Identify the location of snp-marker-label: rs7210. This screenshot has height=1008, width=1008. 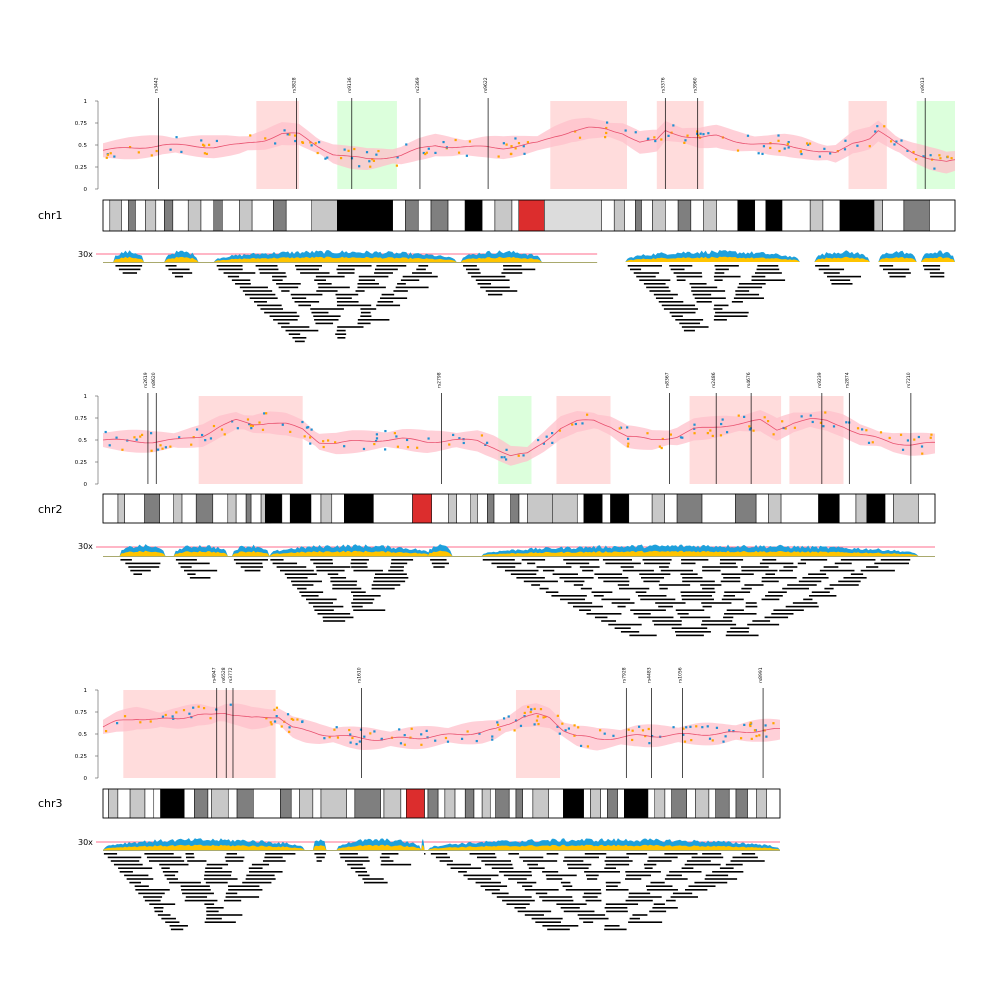
(909, 380).